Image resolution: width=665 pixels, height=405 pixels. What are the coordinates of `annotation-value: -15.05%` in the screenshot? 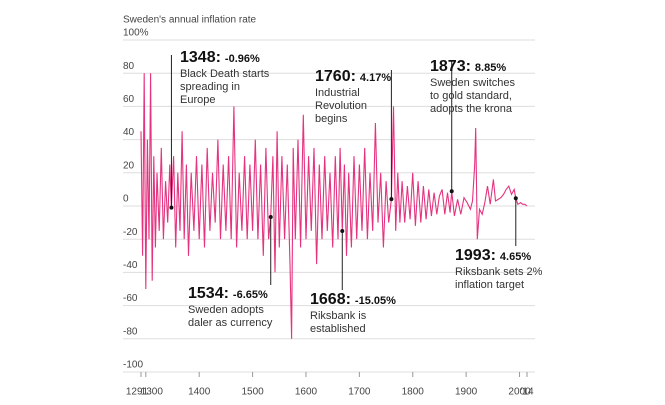 It's located at (375, 301).